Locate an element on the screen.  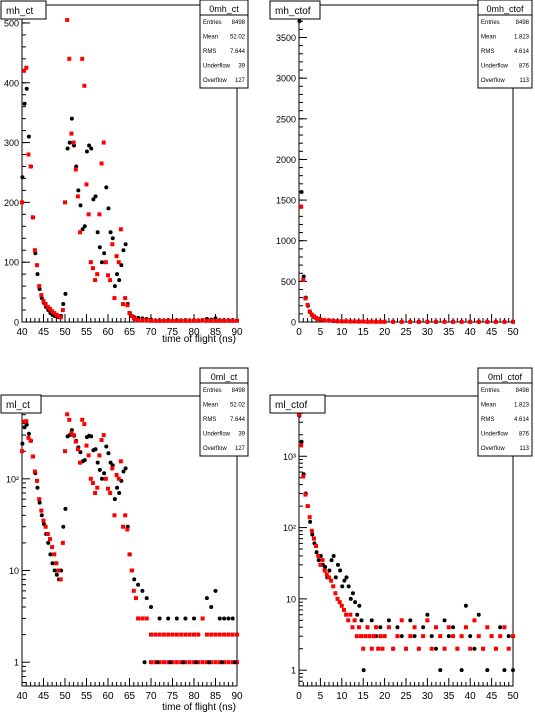
y-tick-label: 3500 is located at coordinates (286, 38).